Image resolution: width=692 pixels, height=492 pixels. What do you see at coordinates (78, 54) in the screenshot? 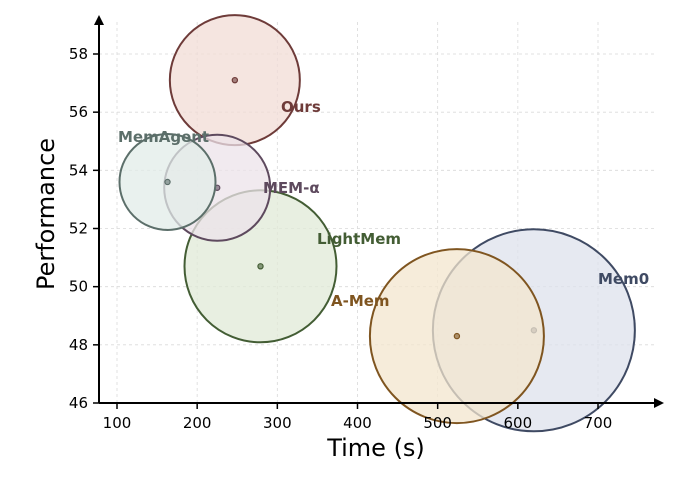
I see `y-tick-label: 58` at bounding box center [78, 54].